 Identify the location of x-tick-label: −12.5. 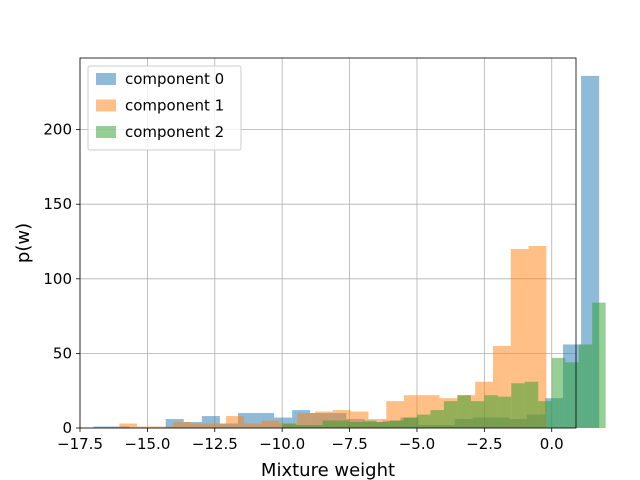
(215, 444).